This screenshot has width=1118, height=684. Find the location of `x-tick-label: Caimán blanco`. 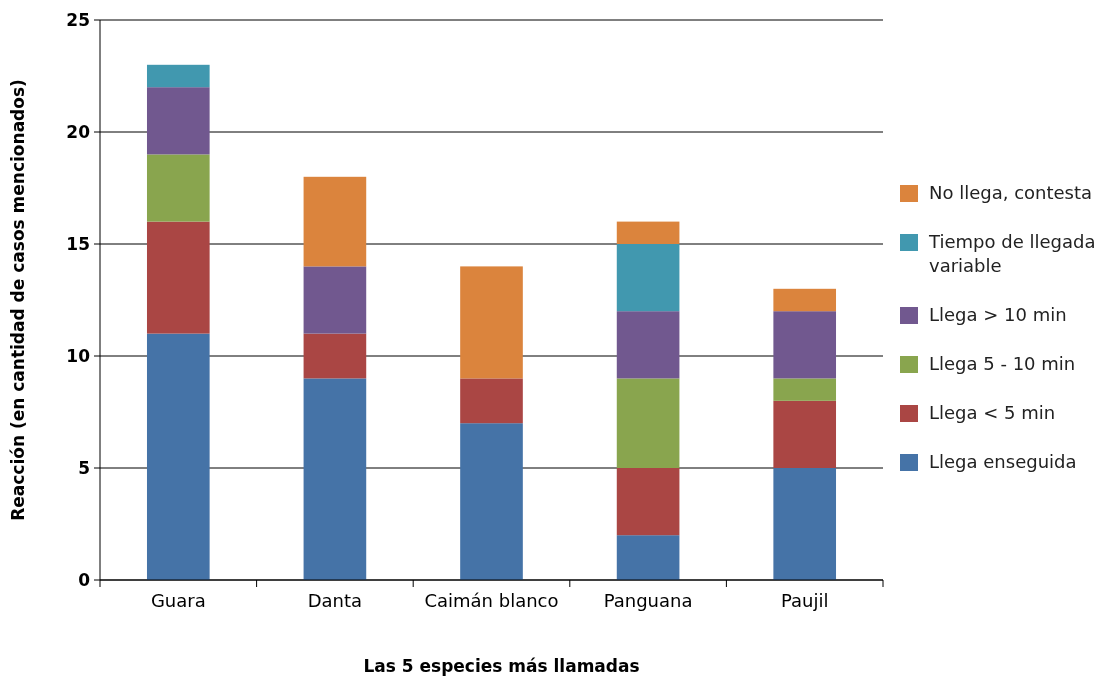

x-tick-label: Caimán blanco is located at coordinates (491, 600).